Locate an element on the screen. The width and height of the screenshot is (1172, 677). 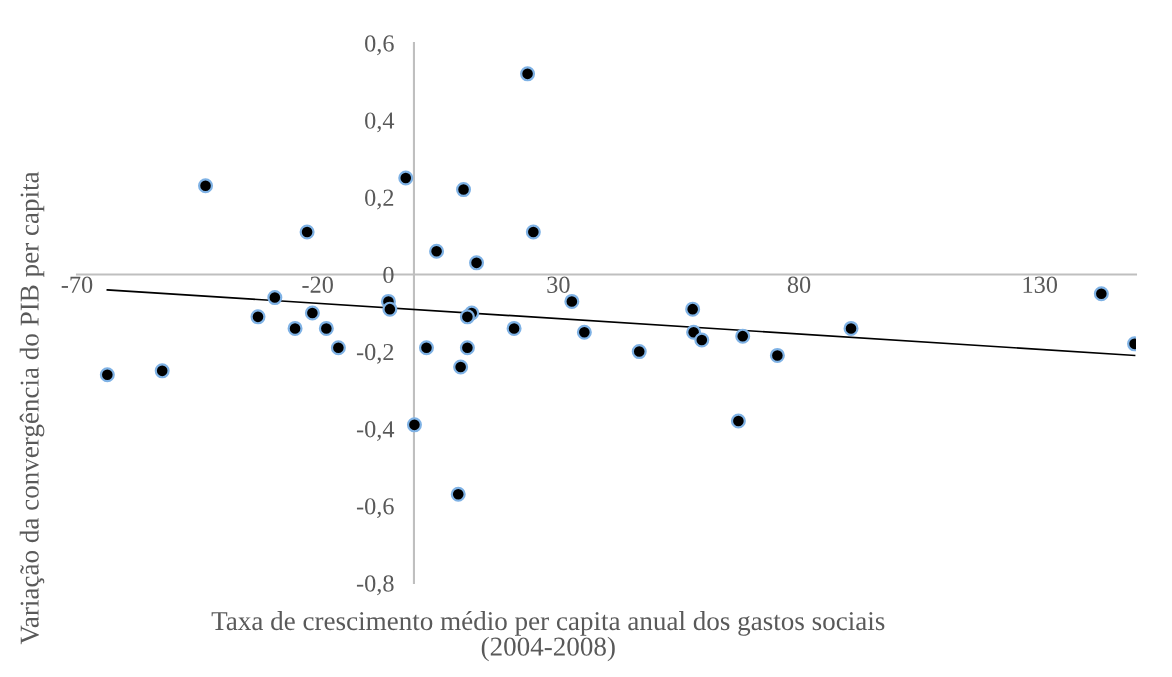
y-tick-label: 0,2 is located at coordinates (379, 199).